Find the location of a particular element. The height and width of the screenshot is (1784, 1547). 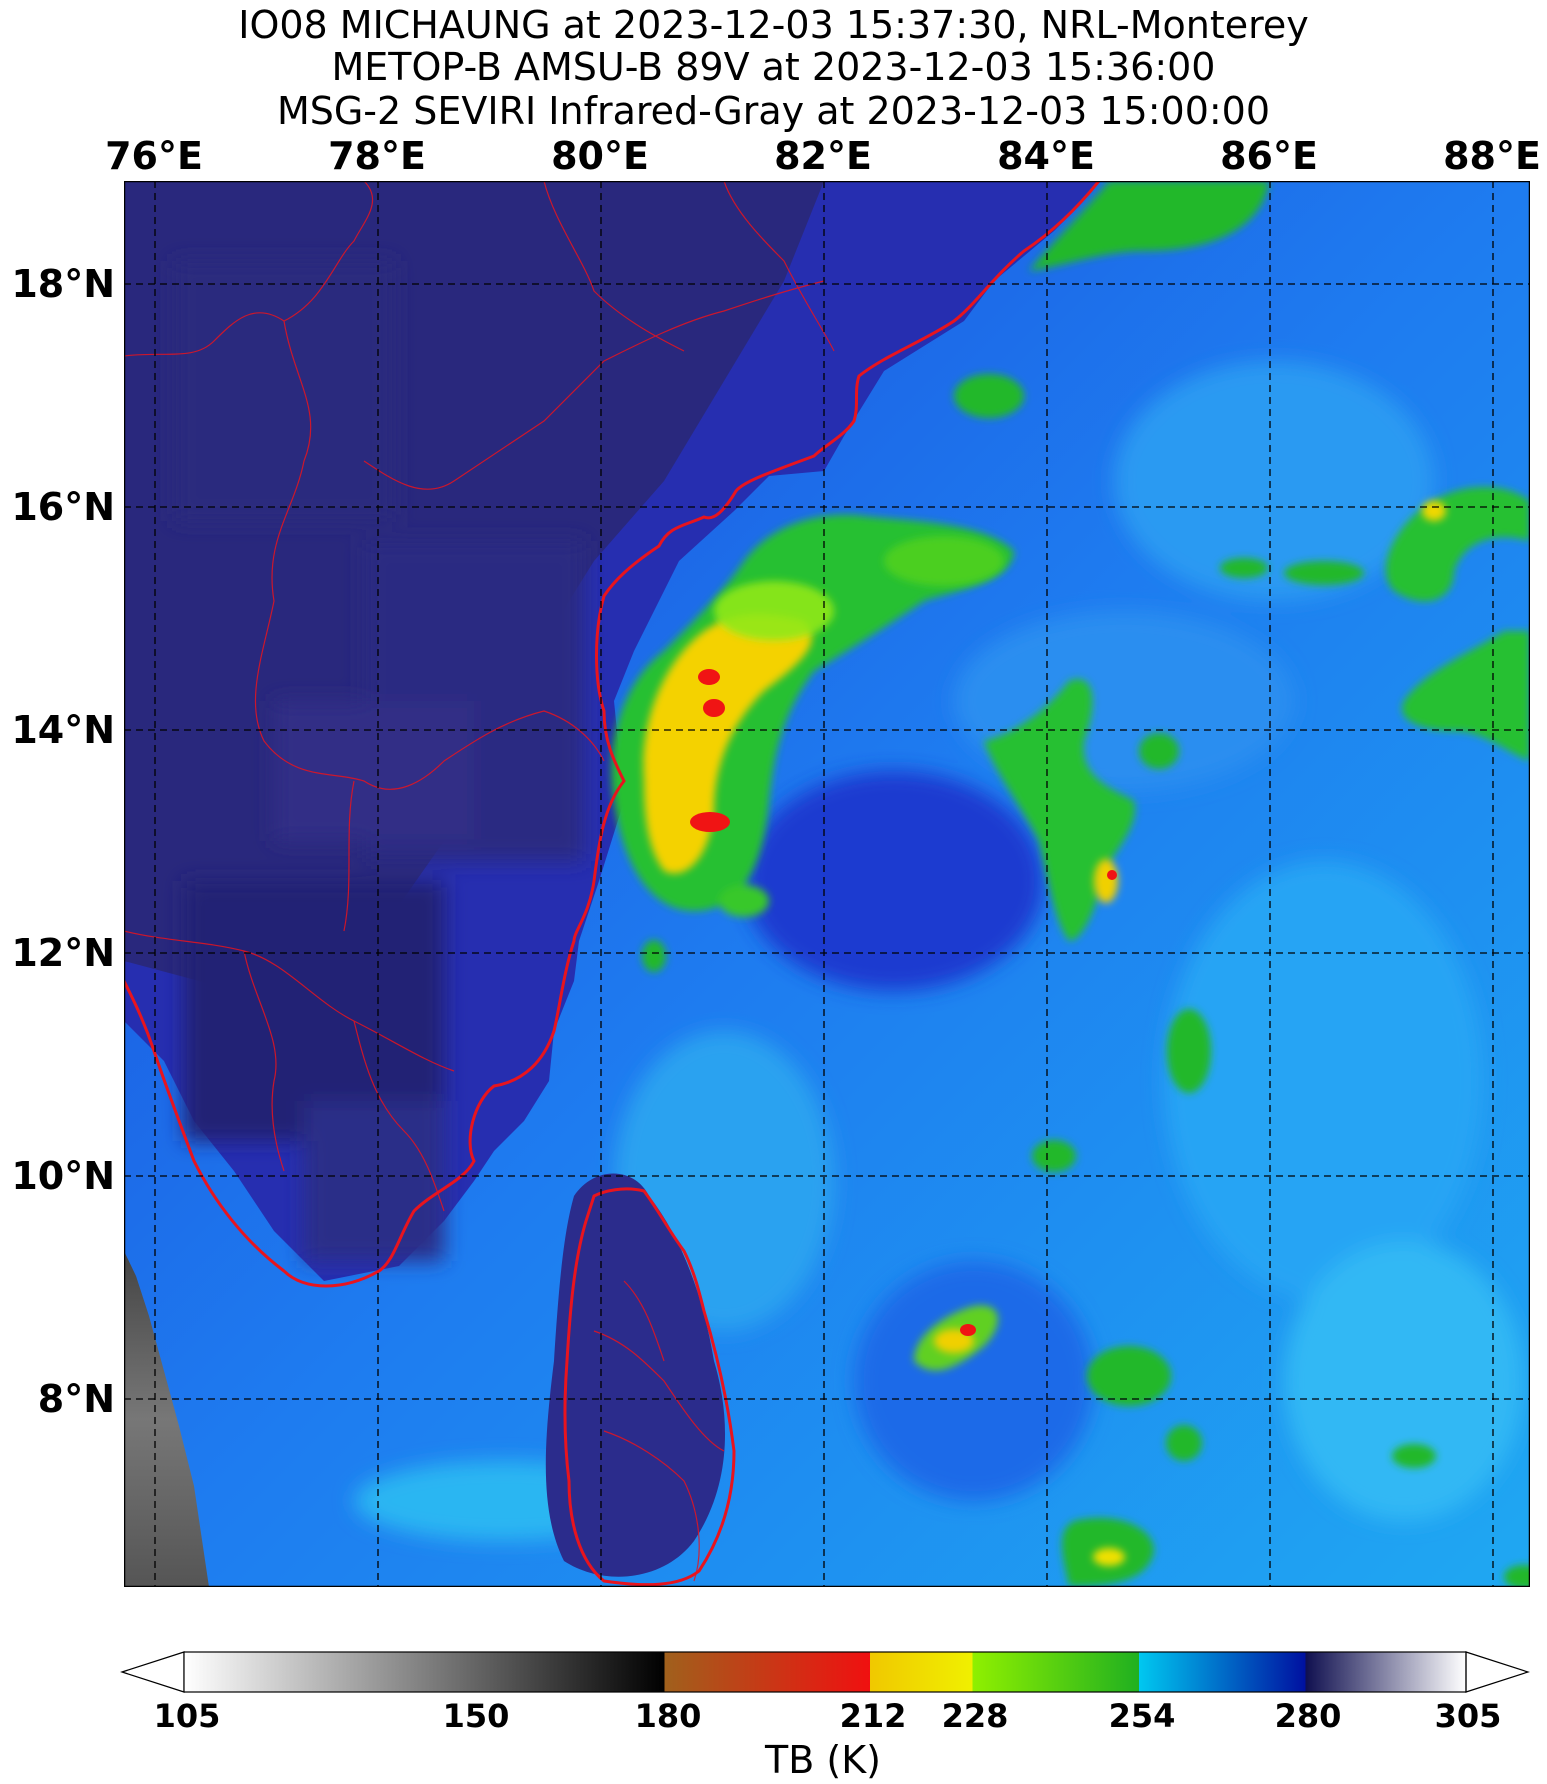

colorbar-over-arrow is located at coordinates (1497, 1672).